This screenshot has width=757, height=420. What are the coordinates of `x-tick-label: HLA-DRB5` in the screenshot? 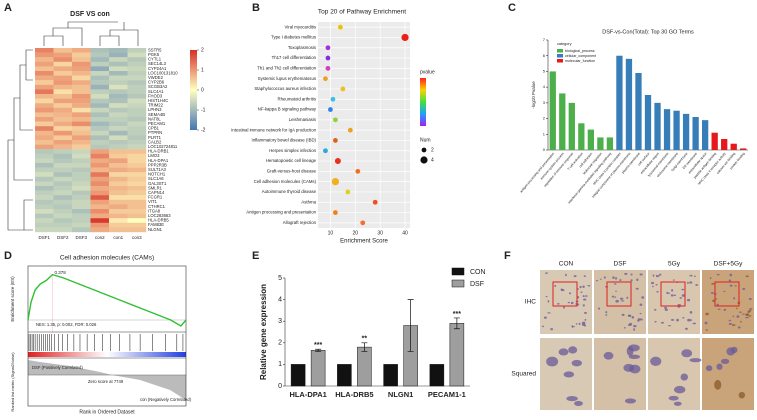 It's located at (354, 394).